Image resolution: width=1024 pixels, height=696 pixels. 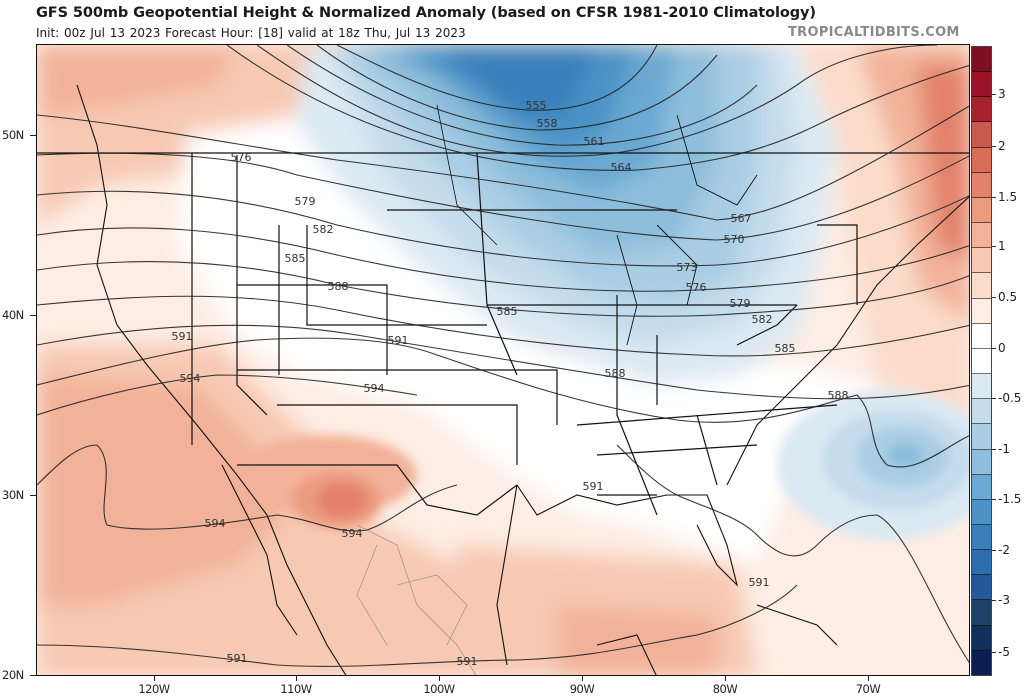 I want to click on contour-label: 570, so click(x=734, y=239).